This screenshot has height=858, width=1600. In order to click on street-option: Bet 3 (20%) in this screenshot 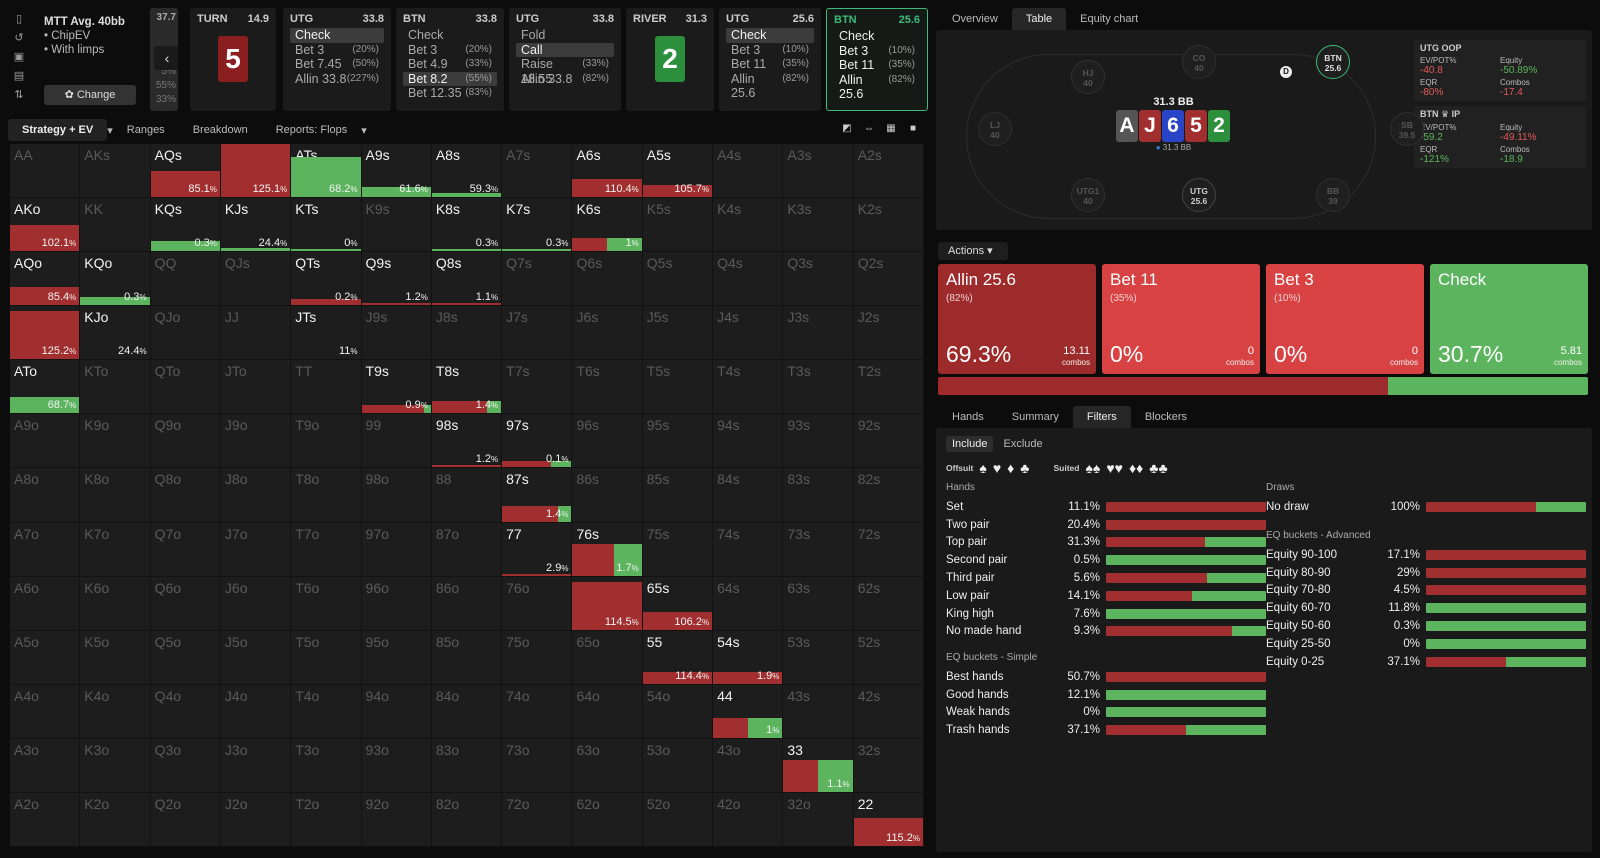, I will do `click(337, 50)`.